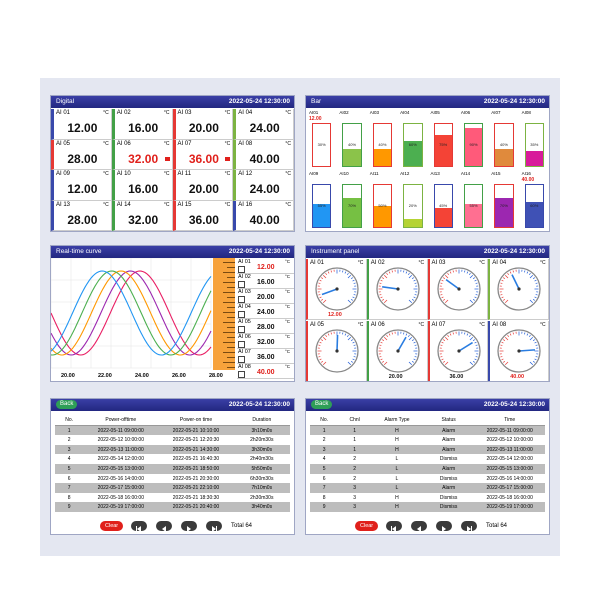  Describe the element at coordinates (244, 352) in the screenshot. I see `channel-label: AI 07` at that location.